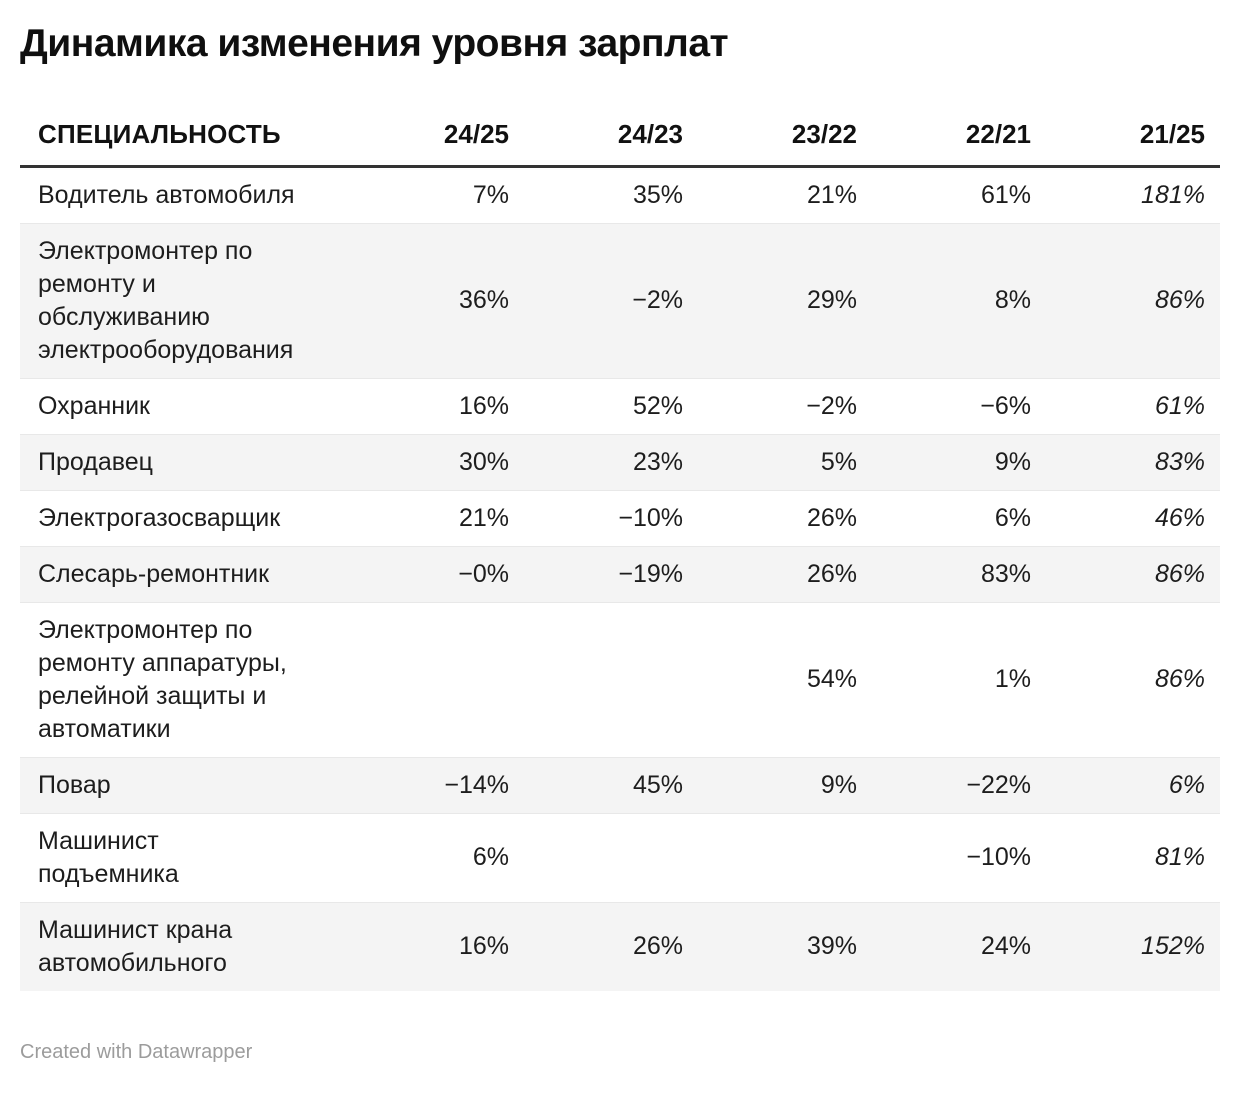 The width and height of the screenshot is (1240, 1100). What do you see at coordinates (944, 140) in the screenshot?
I see `column-header-period: 22/21` at bounding box center [944, 140].